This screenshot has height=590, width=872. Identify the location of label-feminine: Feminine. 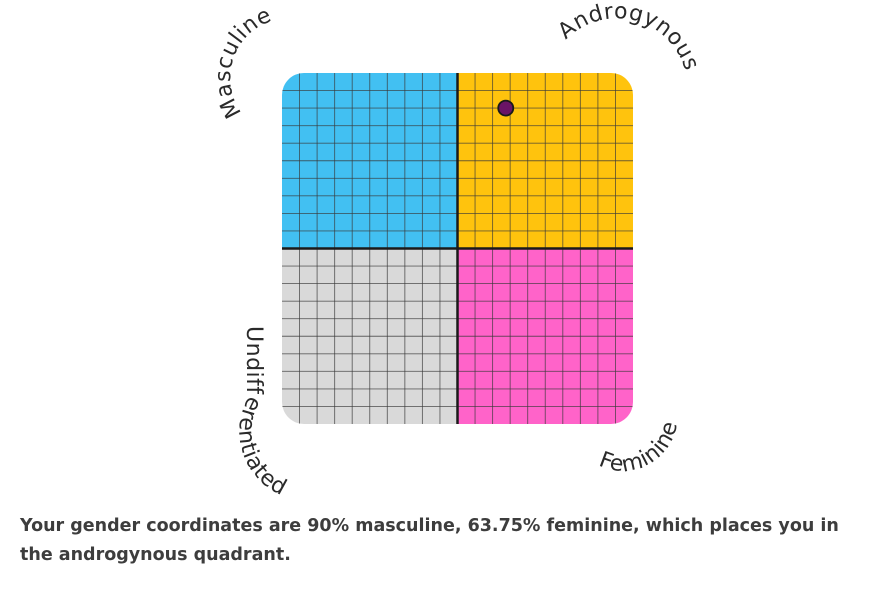
(639, 447).